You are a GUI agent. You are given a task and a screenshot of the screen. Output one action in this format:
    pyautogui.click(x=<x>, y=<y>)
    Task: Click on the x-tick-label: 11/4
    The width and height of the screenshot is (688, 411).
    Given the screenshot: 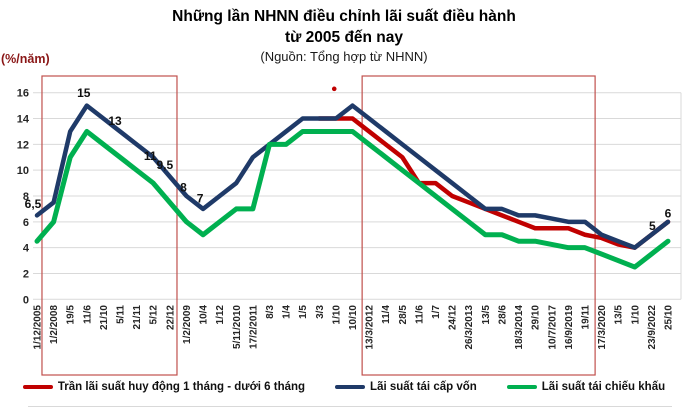 What is the action you would take?
    pyautogui.click(x=386, y=314)
    